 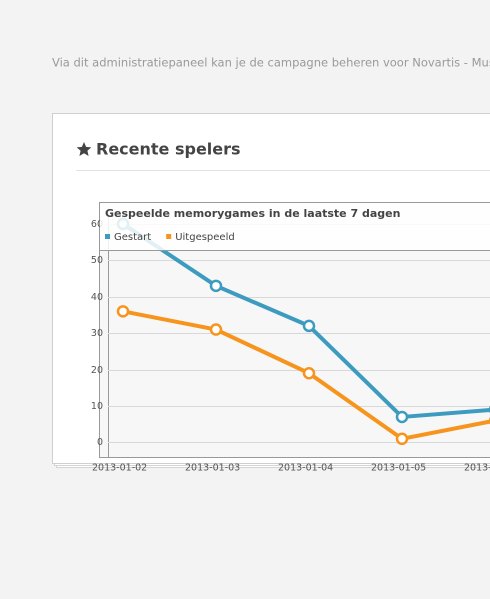 I want to click on y-tick-label: 10, so click(x=97, y=406).